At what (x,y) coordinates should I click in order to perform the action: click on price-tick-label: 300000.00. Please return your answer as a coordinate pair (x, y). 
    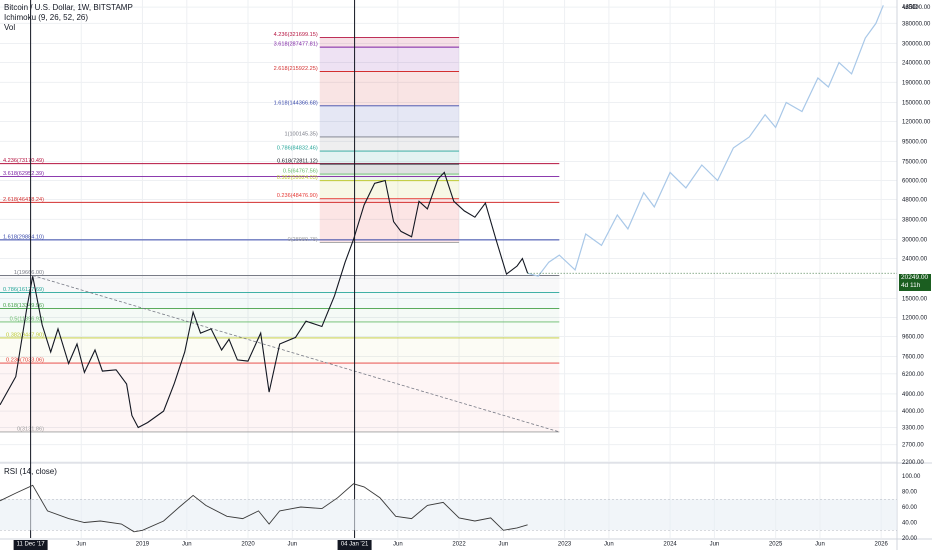
    Looking at the image, I should click on (916, 44).